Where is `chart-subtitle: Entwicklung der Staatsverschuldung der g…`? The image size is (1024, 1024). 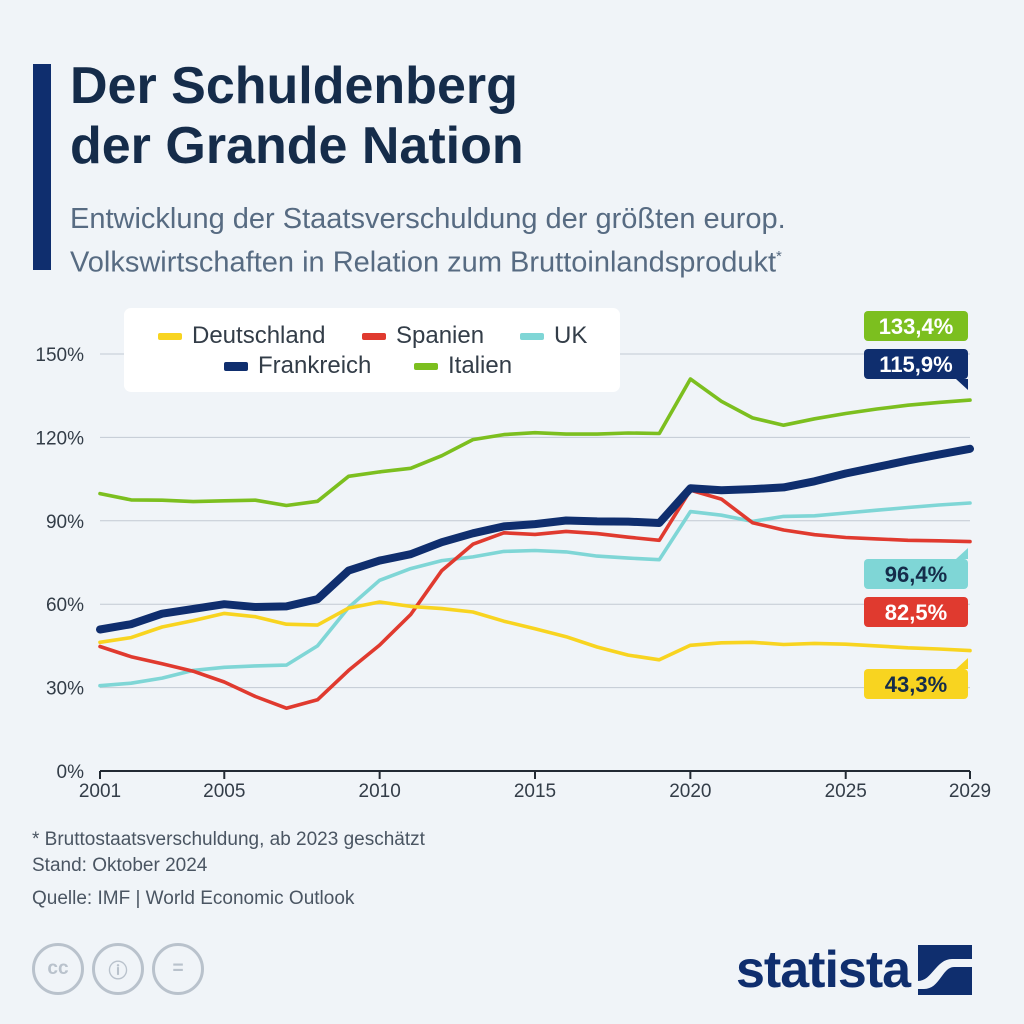 chart-subtitle: Entwicklung der Staatsverschuldung der g… is located at coordinates (540, 241).